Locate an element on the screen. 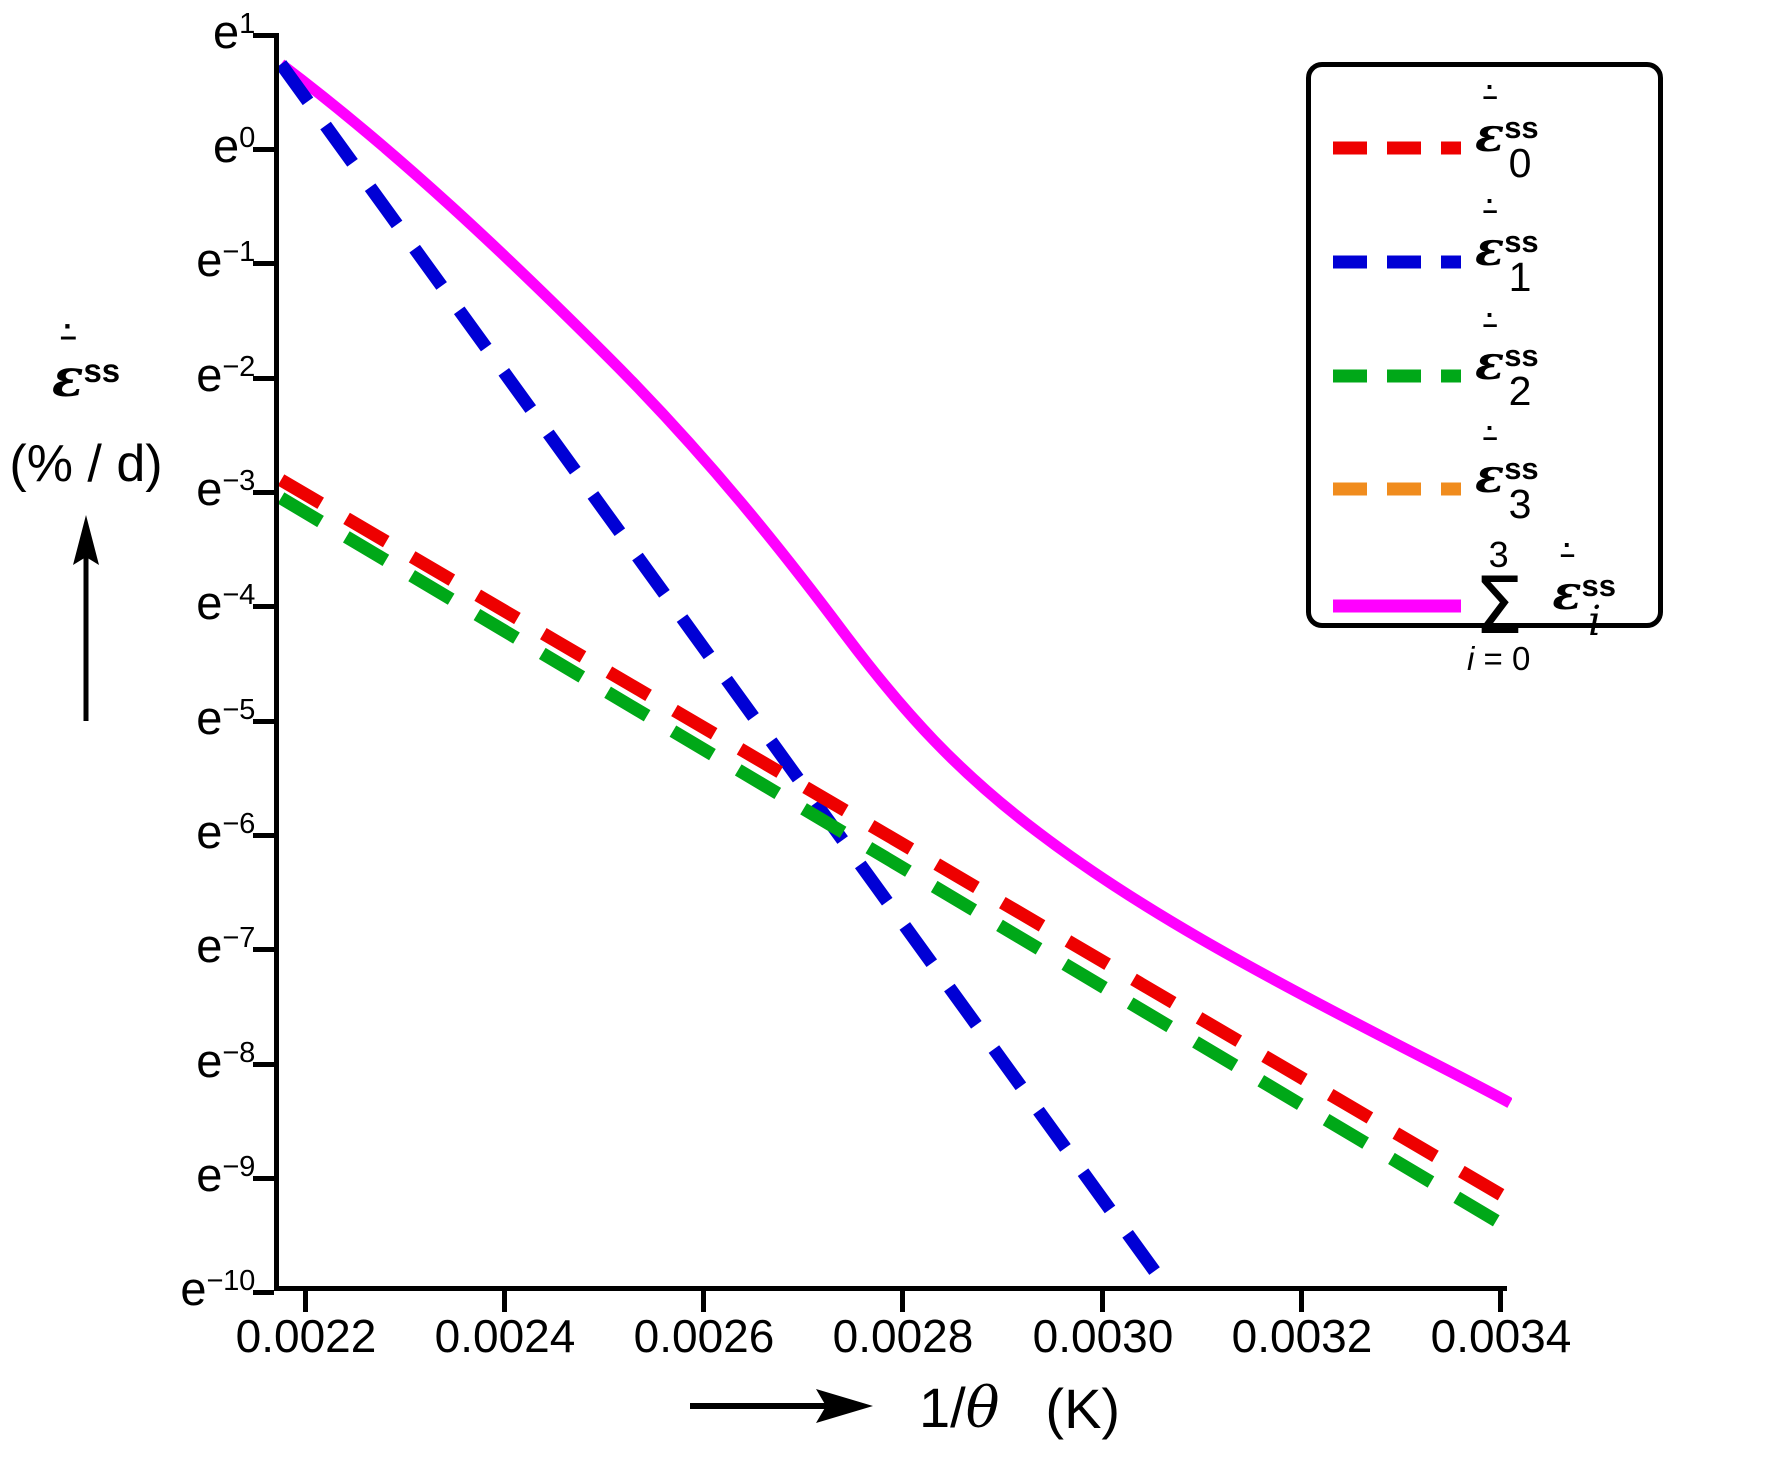  y-tick-exponent: 0 is located at coordinates (247, 137).